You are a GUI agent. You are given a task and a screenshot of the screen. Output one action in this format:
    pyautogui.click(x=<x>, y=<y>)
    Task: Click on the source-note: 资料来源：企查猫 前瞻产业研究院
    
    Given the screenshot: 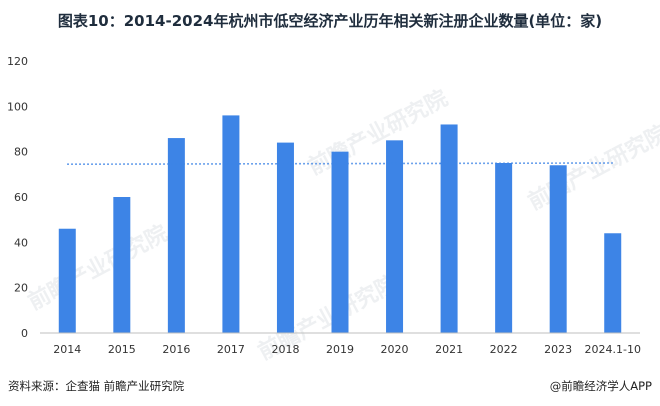 What is the action you would take?
    pyautogui.click(x=96, y=386)
    